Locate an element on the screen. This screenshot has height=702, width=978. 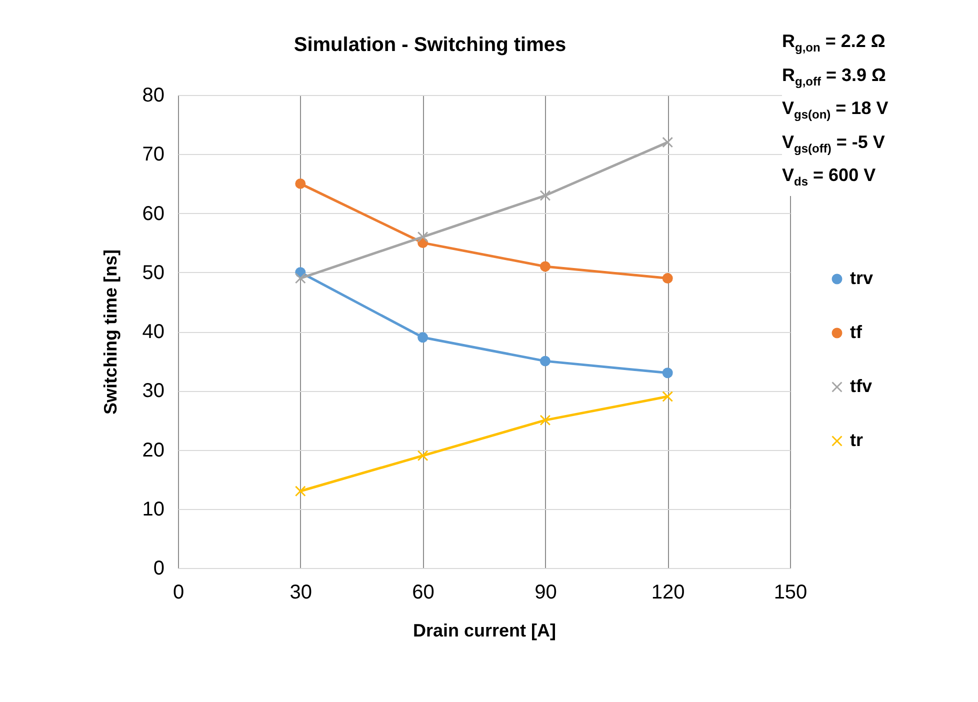
y-tick-label: 30 is located at coordinates (153, 391).